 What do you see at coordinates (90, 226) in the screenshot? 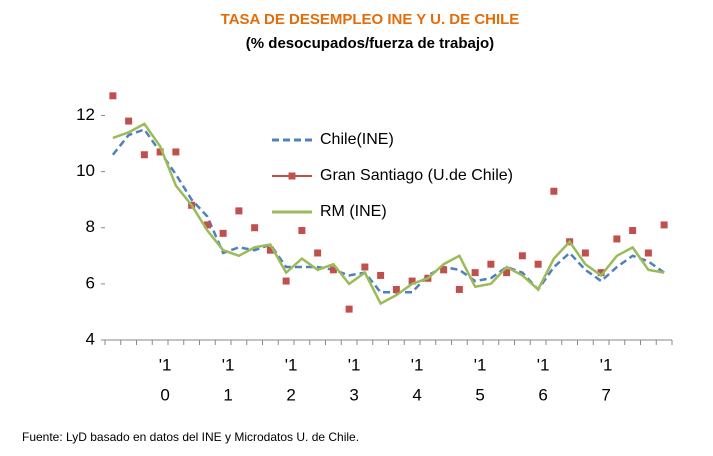
I see `y-tick-label: 8` at bounding box center [90, 226].